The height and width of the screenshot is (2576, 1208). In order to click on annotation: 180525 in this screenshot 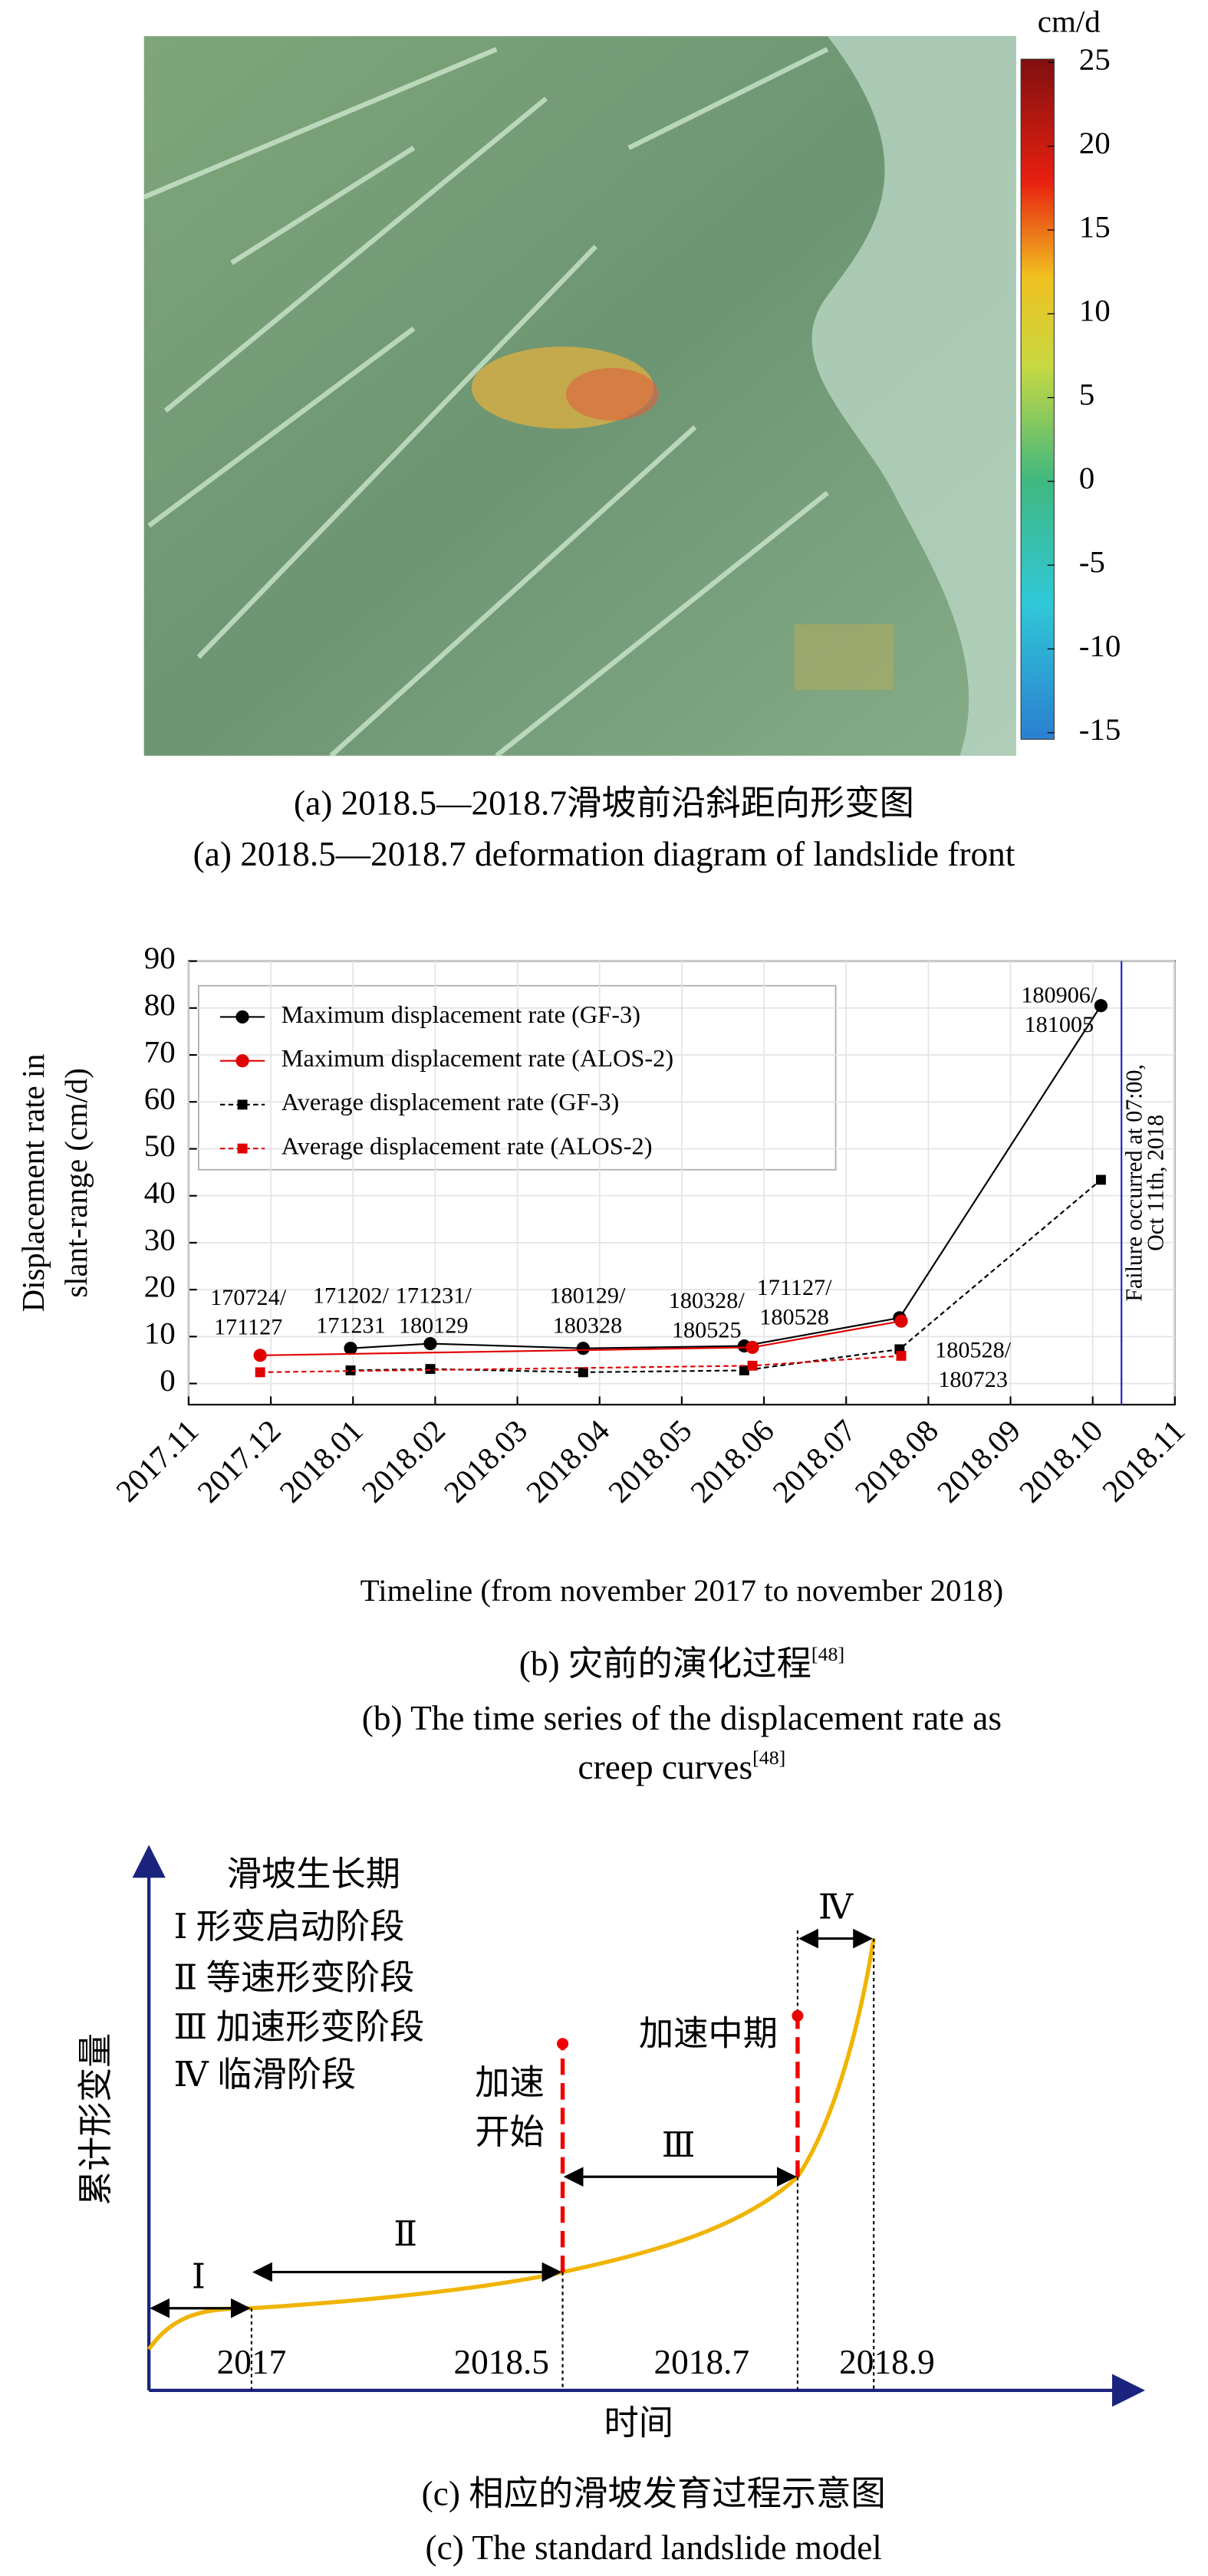, I will do `click(707, 1330)`.